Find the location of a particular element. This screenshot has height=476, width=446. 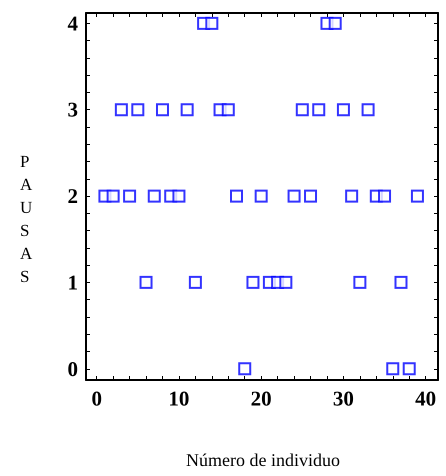

x-axis-title: Número de individuo is located at coordinates (263, 460).